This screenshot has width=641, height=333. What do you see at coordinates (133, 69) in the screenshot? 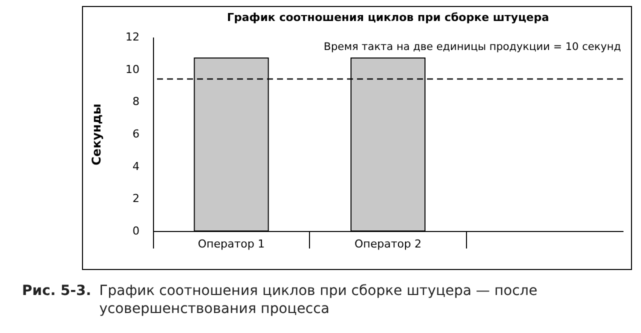
I see `y-tick-label: 10` at bounding box center [133, 69].